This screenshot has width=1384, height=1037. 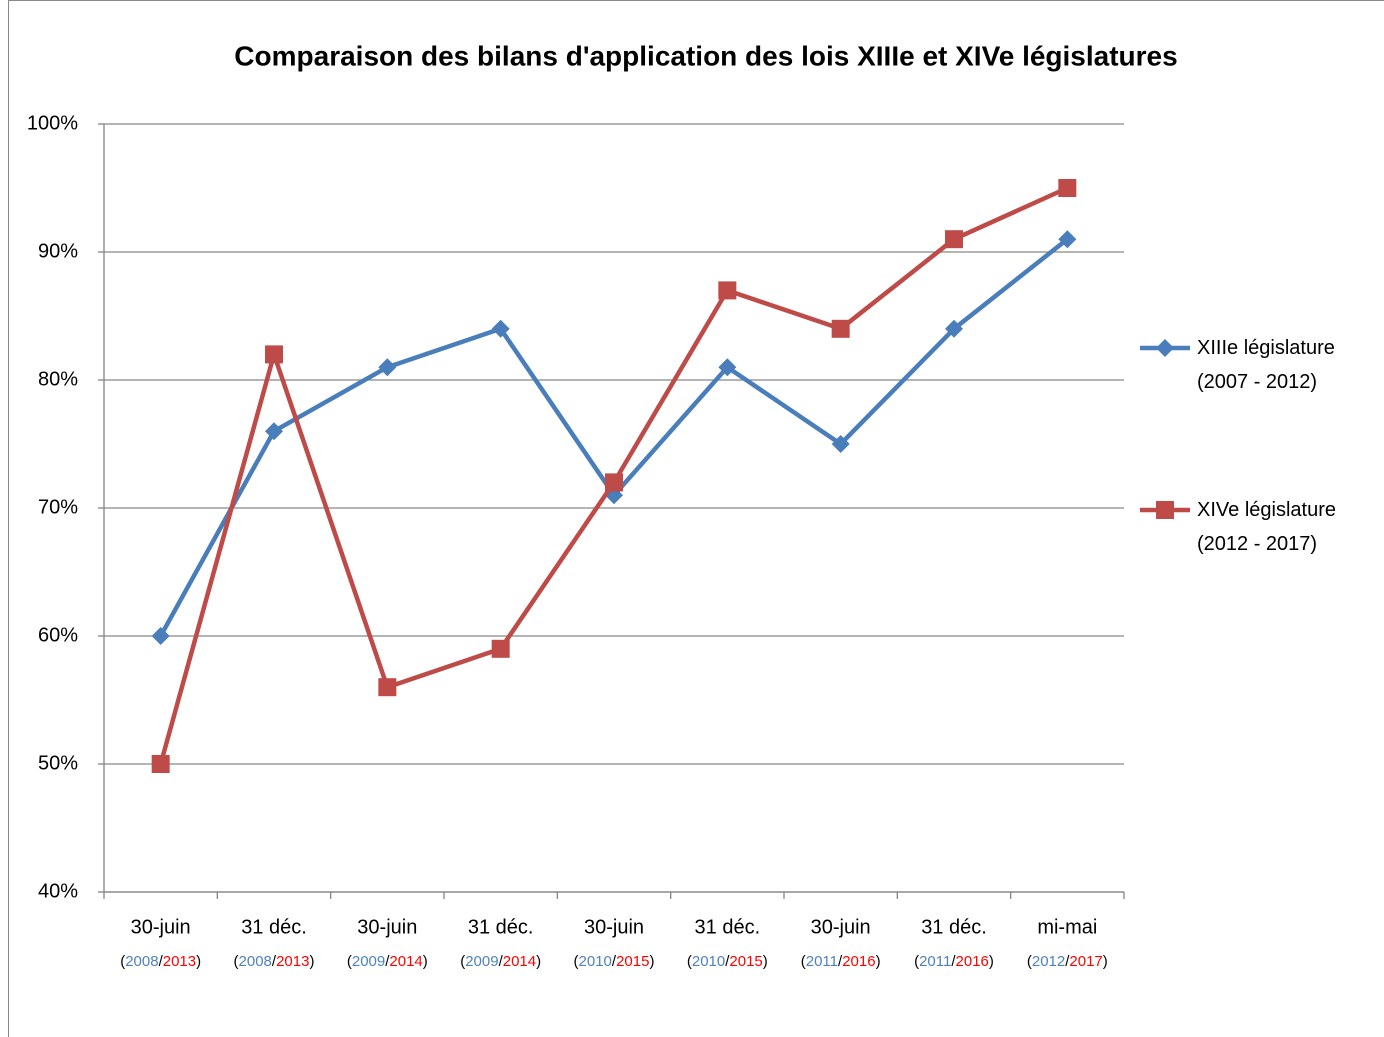 I want to click on legend-label: XIVe législature (2012 - 2017), so click(x=1266, y=527).